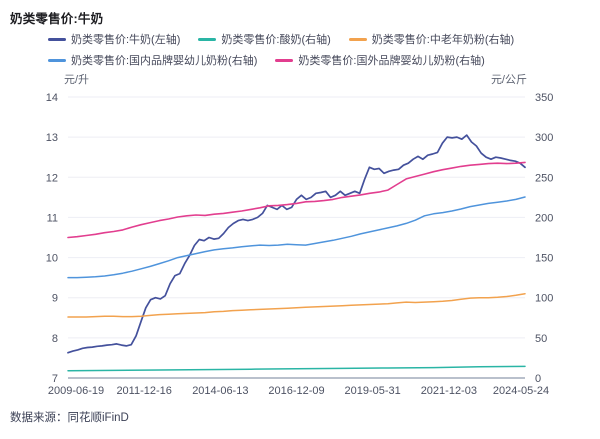 This screenshot has height=439, width=600. What do you see at coordinates (443, 40) in the screenshot?
I see `legend-item-label: 奶类零售价:中老年奶粉(右轴)` at bounding box center [443, 40].